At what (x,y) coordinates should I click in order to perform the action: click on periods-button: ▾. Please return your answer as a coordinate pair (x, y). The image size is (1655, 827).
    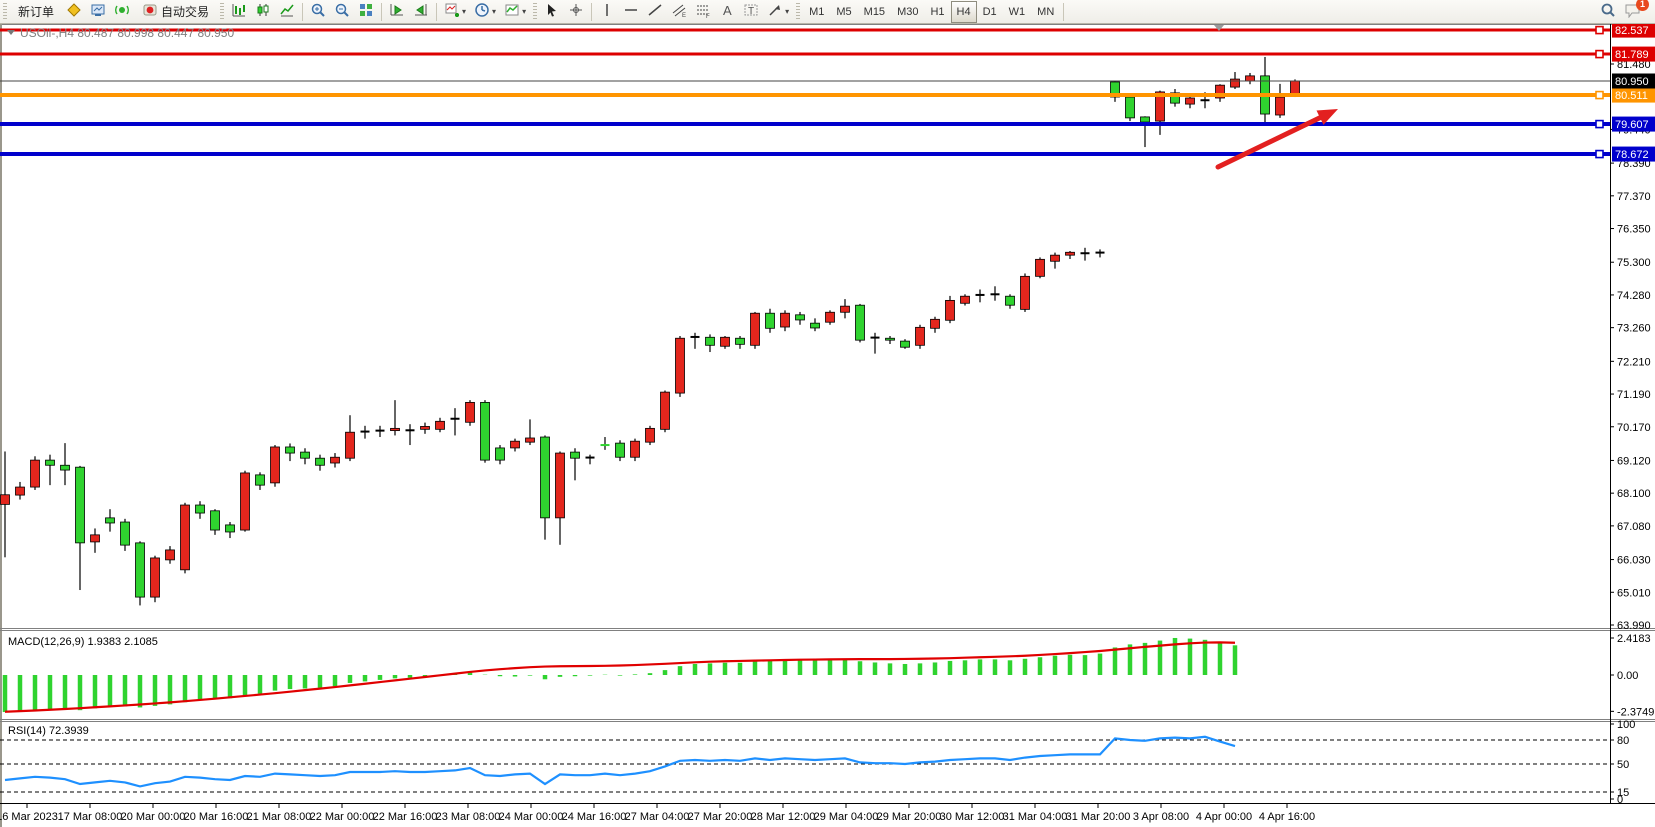
    Looking at the image, I should click on (485, 12).